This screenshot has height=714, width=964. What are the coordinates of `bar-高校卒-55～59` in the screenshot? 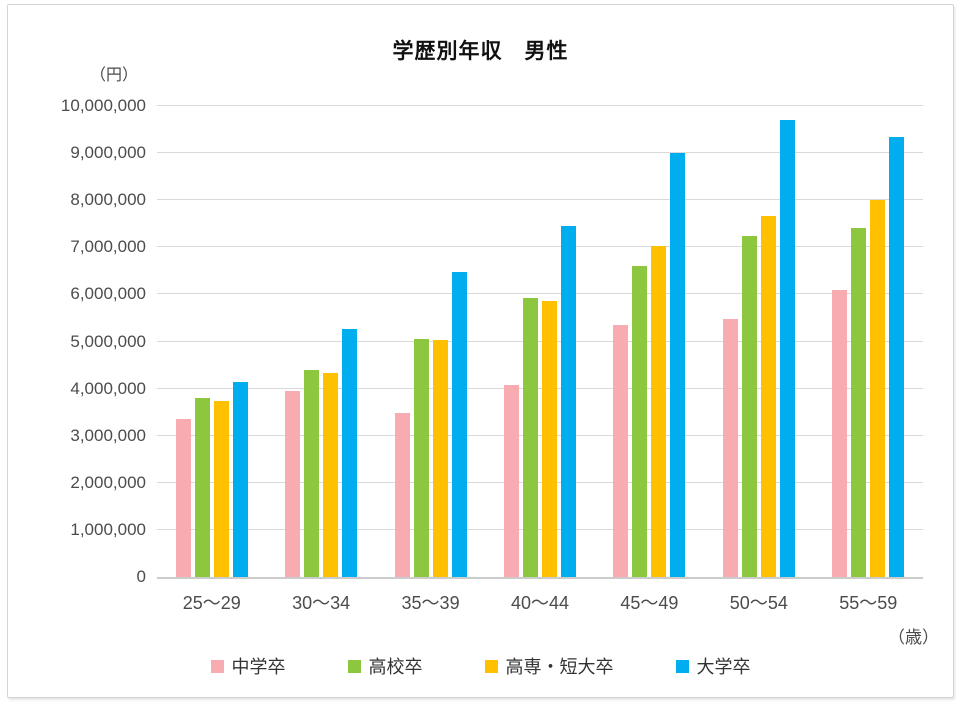 It's located at (859, 402).